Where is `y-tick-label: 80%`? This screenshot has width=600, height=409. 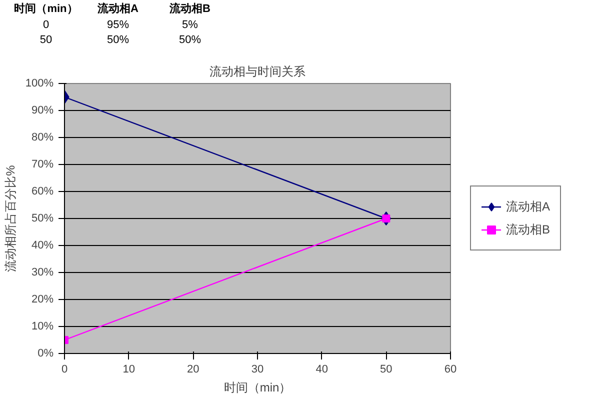 y-tick-label: 80% is located at coordinates (42, 138).